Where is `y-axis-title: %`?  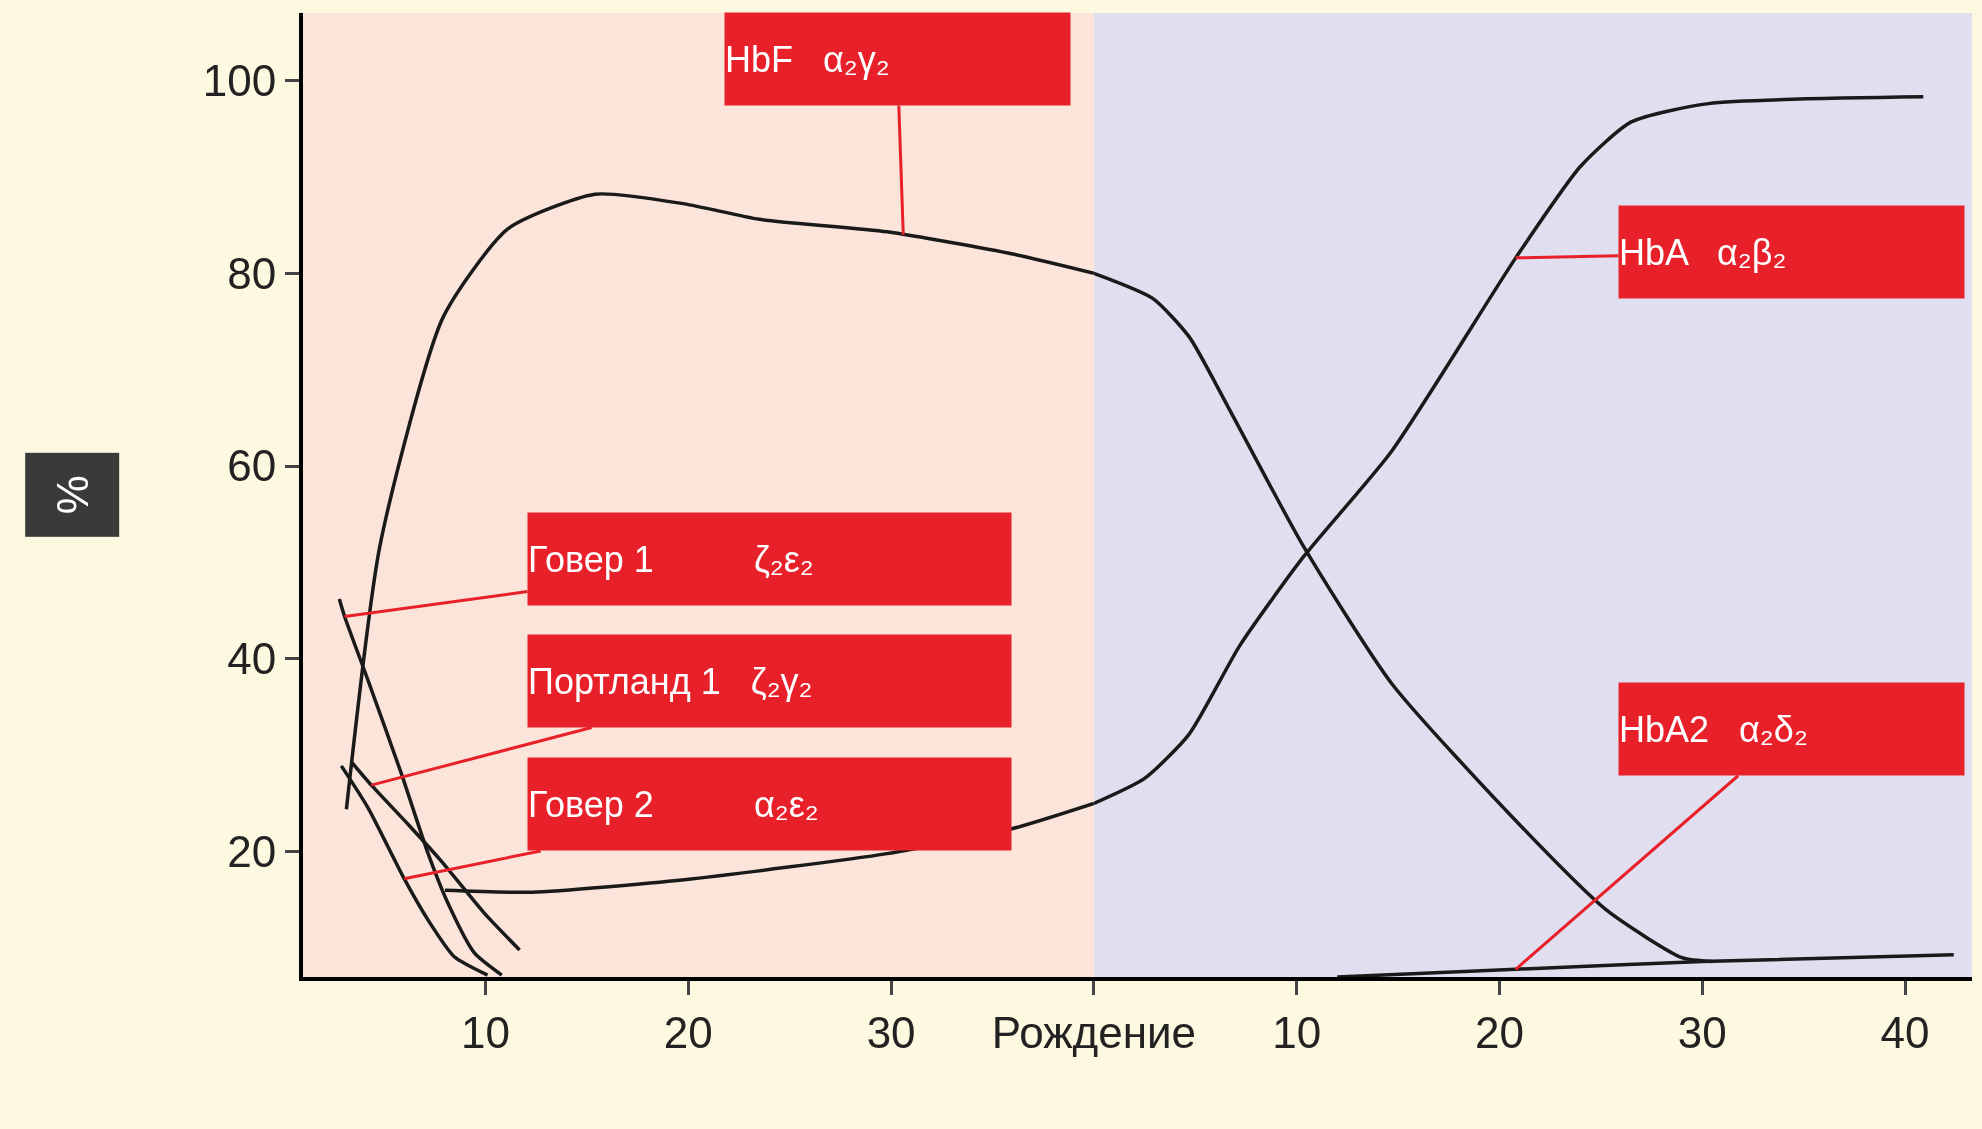
y-axis-title: % is located at coordinates (72, 495).